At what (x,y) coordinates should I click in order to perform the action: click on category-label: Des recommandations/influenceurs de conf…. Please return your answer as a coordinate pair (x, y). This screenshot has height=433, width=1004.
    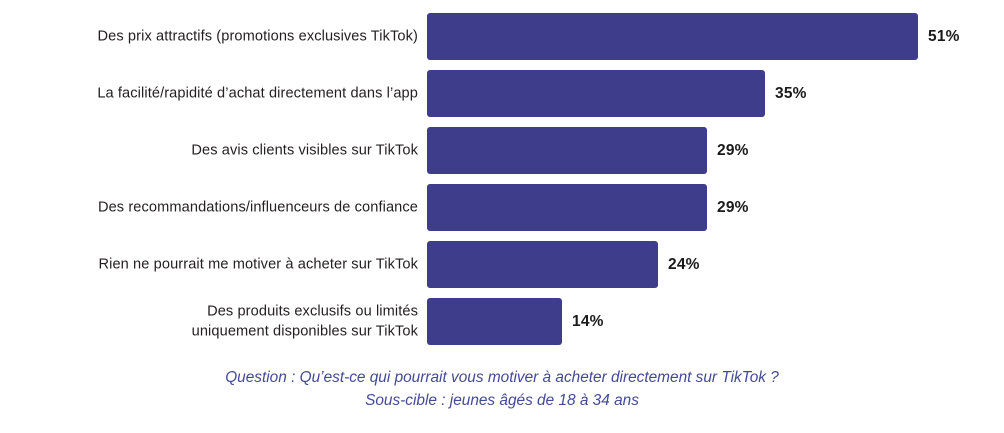
    Looking at the image, I should click on (257, 207).